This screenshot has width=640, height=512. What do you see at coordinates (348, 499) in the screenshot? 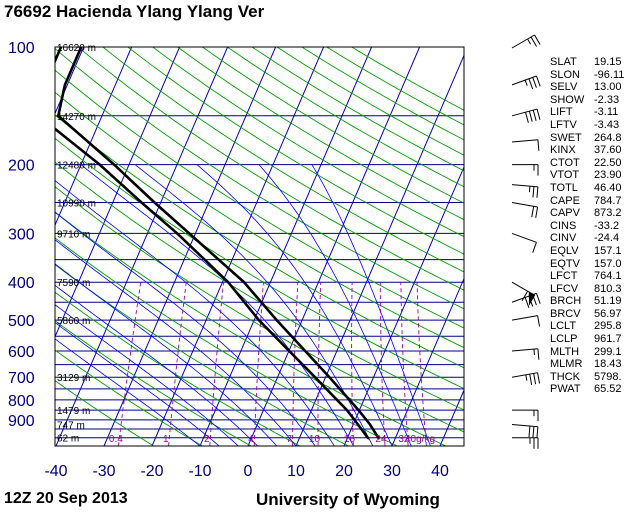
I see `source-label: University of Wyoming` at bounding box center [348, 499].